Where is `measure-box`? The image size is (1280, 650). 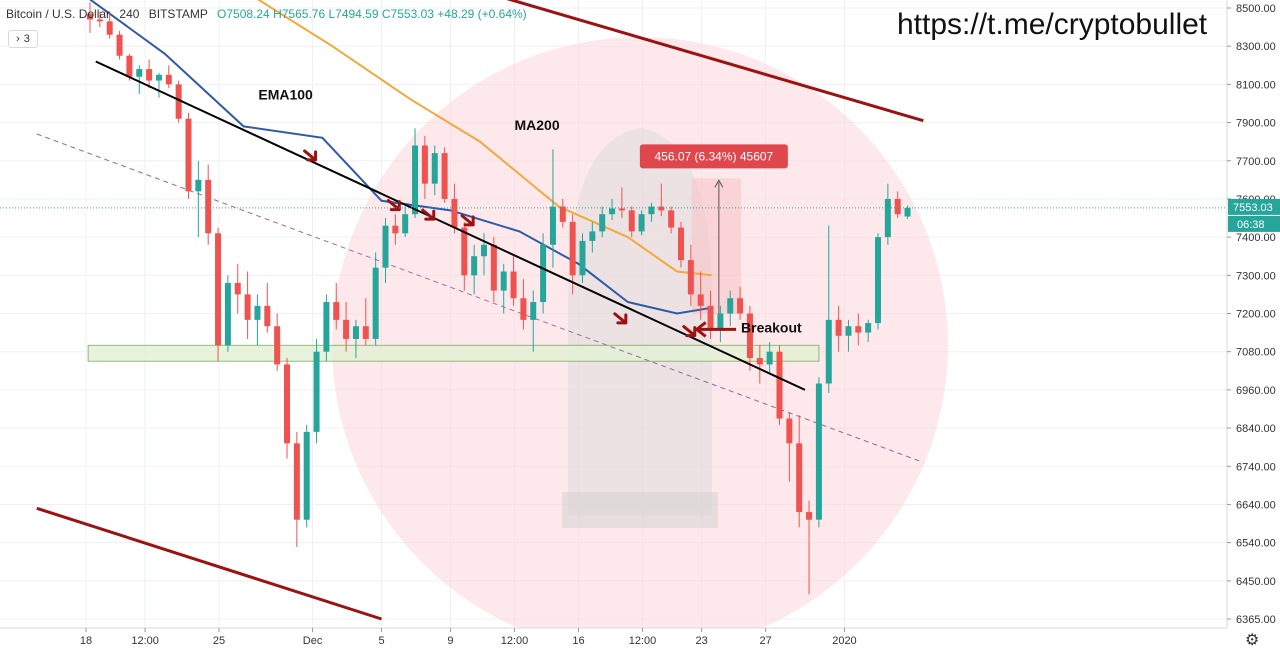
measure-box is located at coordinates (716, 246).